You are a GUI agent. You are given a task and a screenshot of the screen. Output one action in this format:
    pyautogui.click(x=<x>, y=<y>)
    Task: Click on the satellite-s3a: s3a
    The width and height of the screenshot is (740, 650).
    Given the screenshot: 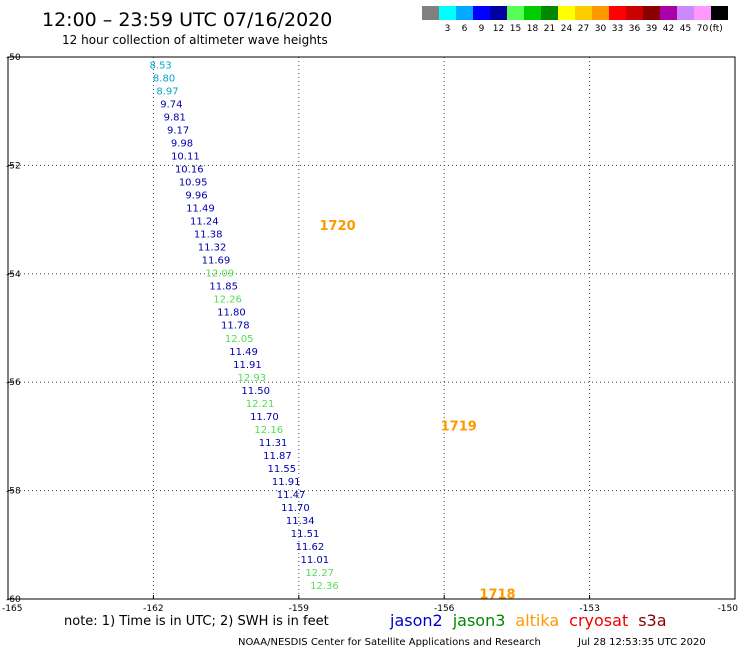 What is the action you would take?
    pyautogui.click(x=652, y=620)
    